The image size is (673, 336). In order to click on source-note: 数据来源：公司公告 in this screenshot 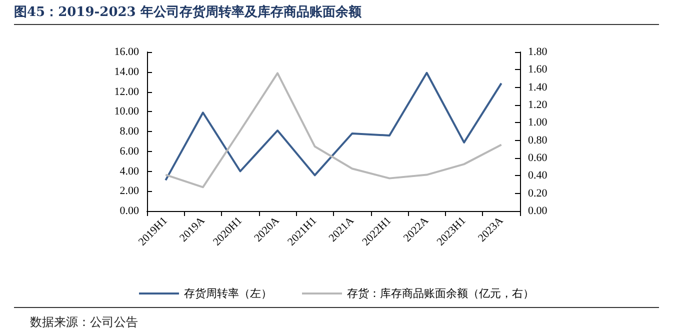, I will do `click(84, 322)`.